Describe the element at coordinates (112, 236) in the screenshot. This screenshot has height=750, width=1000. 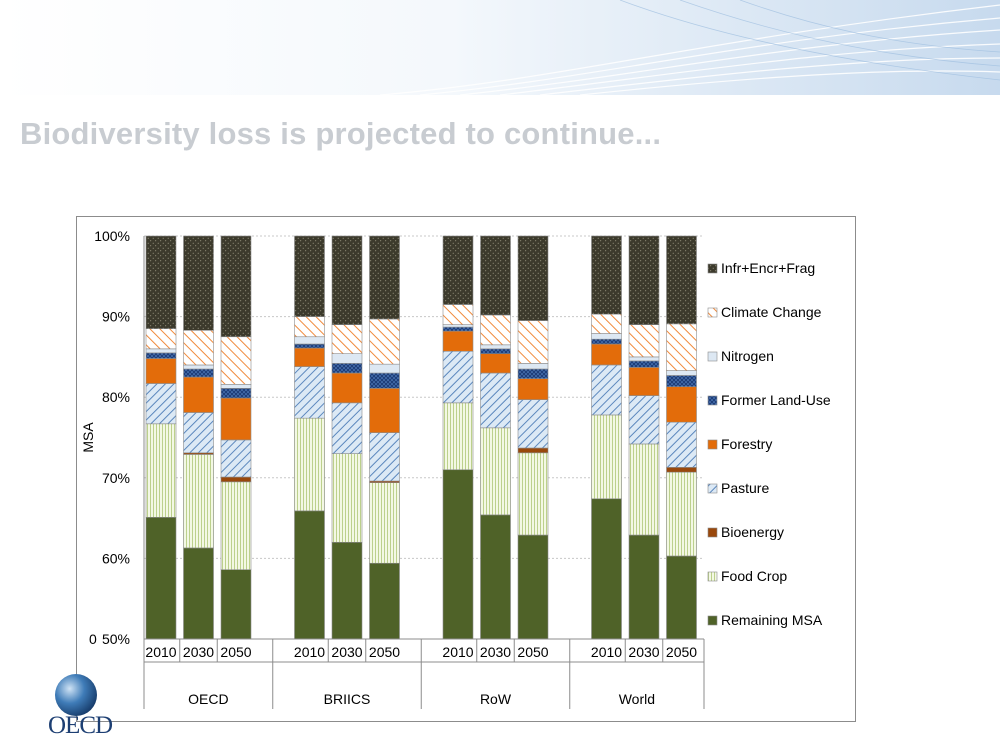
I see `y-tick-label: 100%` at that location.